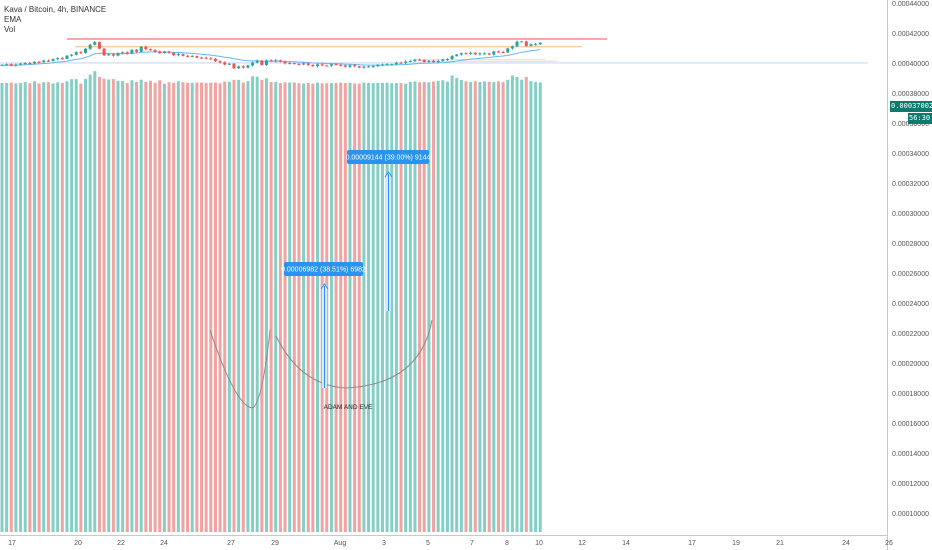 Image resolution: width=932 pixels, height=550 pixels. What do you see at coordinates (910, 364) in the screenshot?
I see `y-tick-label: 0.00020000` at bounding box center [910, 364].